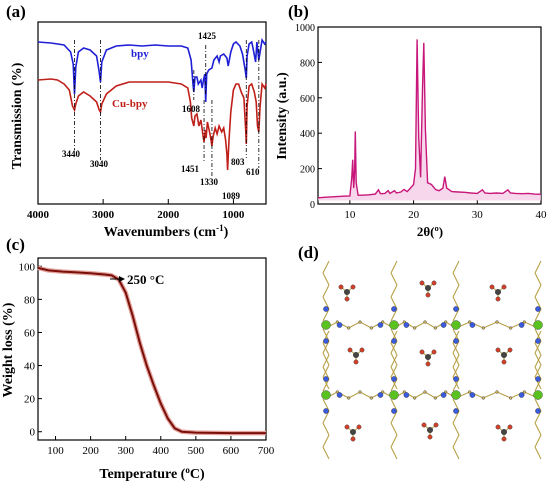  What do you see at coordinates (8, 349) in the screenshot?
I see `panel-c-ylabel: Weight loss (%)` at bounding box center [8, 349].